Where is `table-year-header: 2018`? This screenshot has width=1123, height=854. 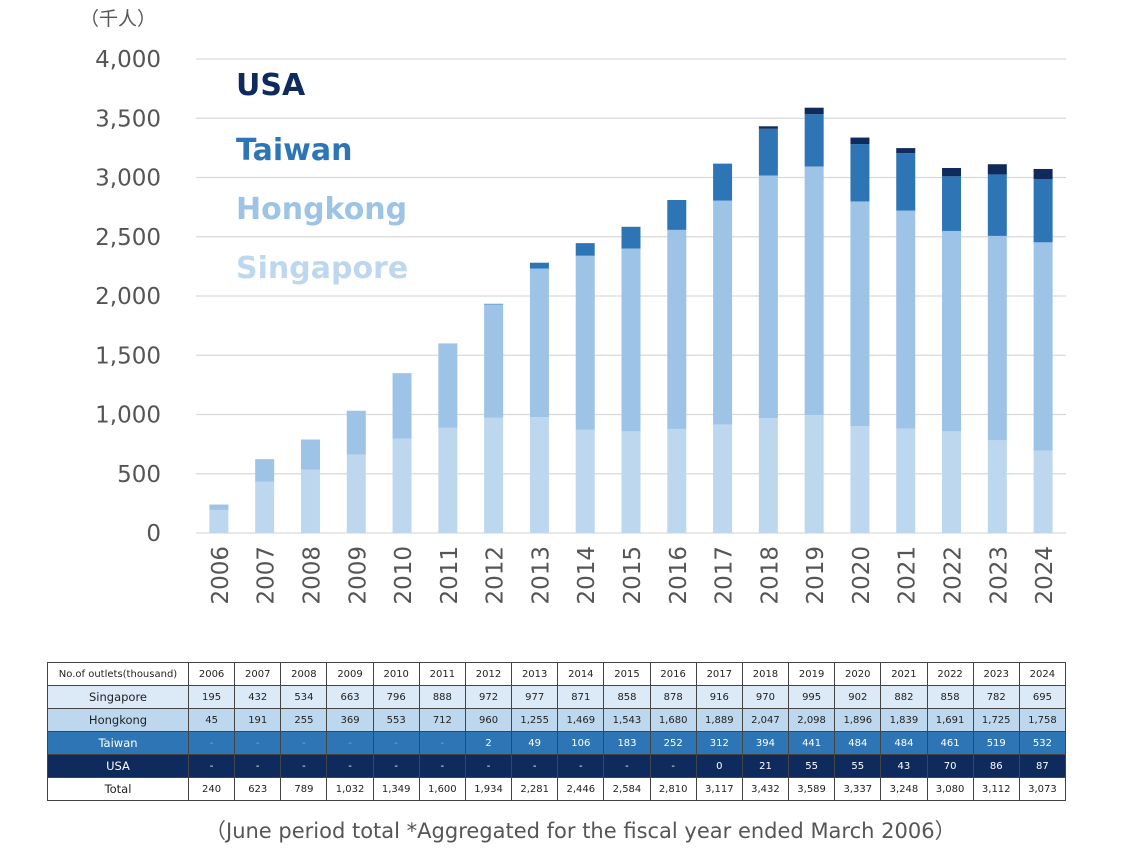
table-year-header: 2018 is located at coordinates (765, 674).